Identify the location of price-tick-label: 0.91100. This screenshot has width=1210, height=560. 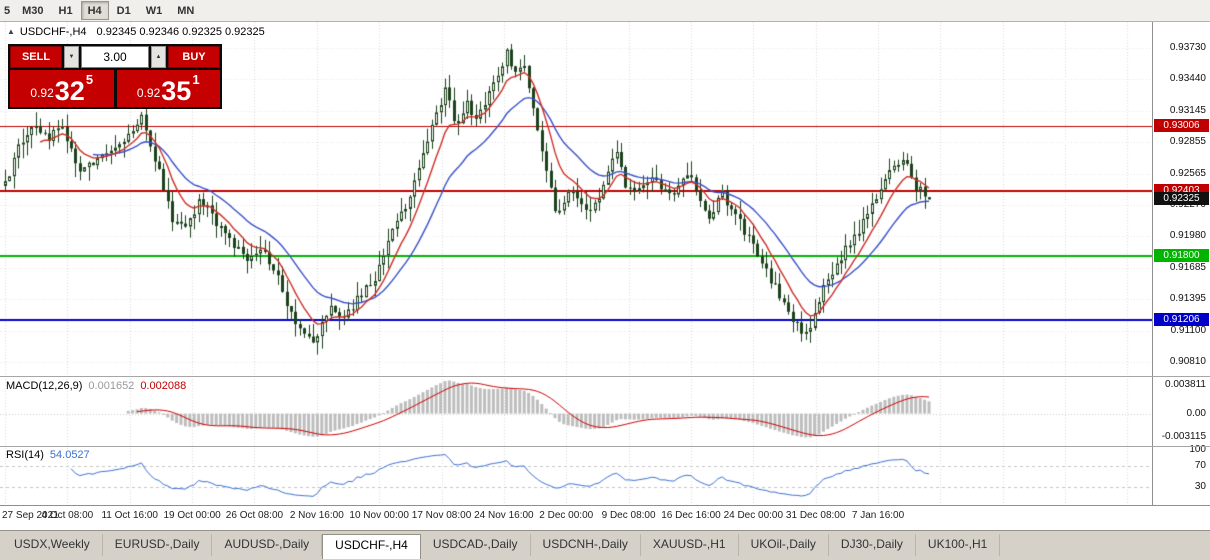
(1188, 331).